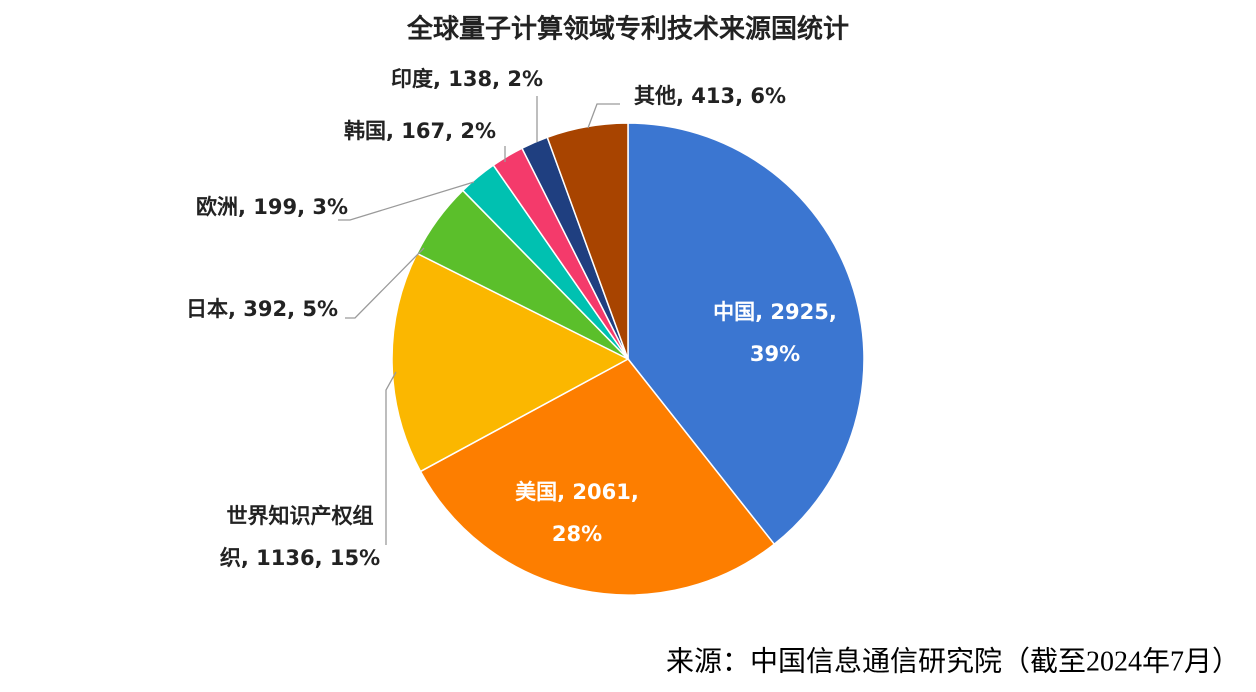 Image resolution: width=1256 pixels, height=692 pixels. I want to click on data-label: 其他, 413, 6%, so click(710, 96).